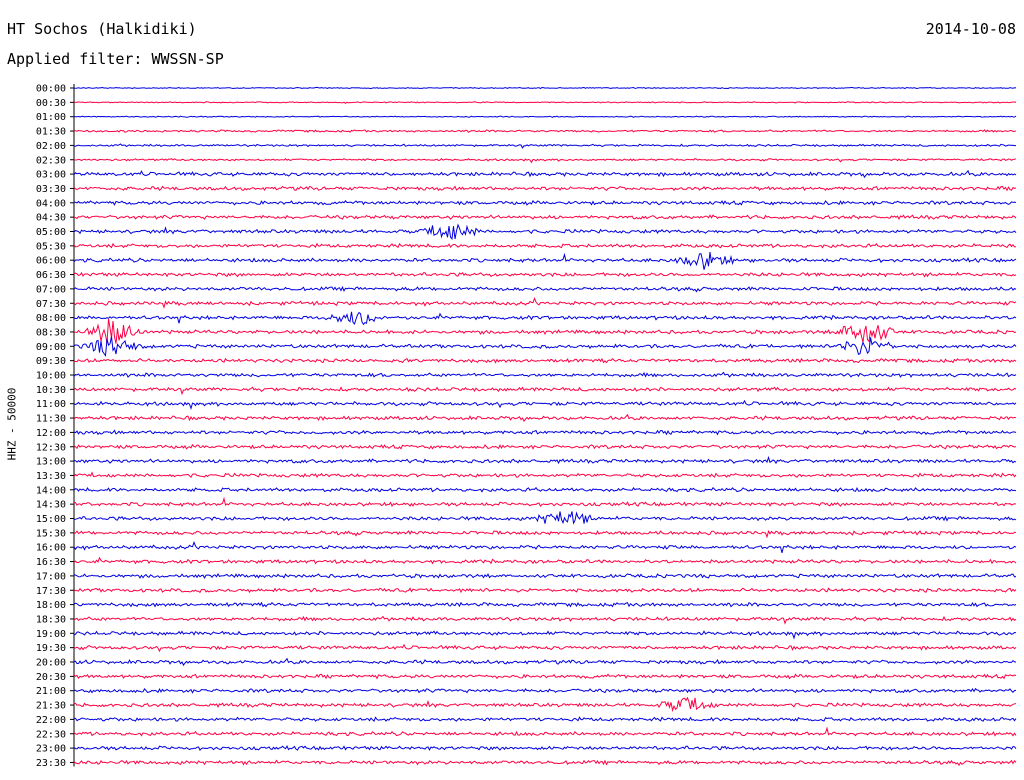 The width and height of the screenshot is (1024, 780). I want to click on row-tick-label: 16:00, so click(51, 548).